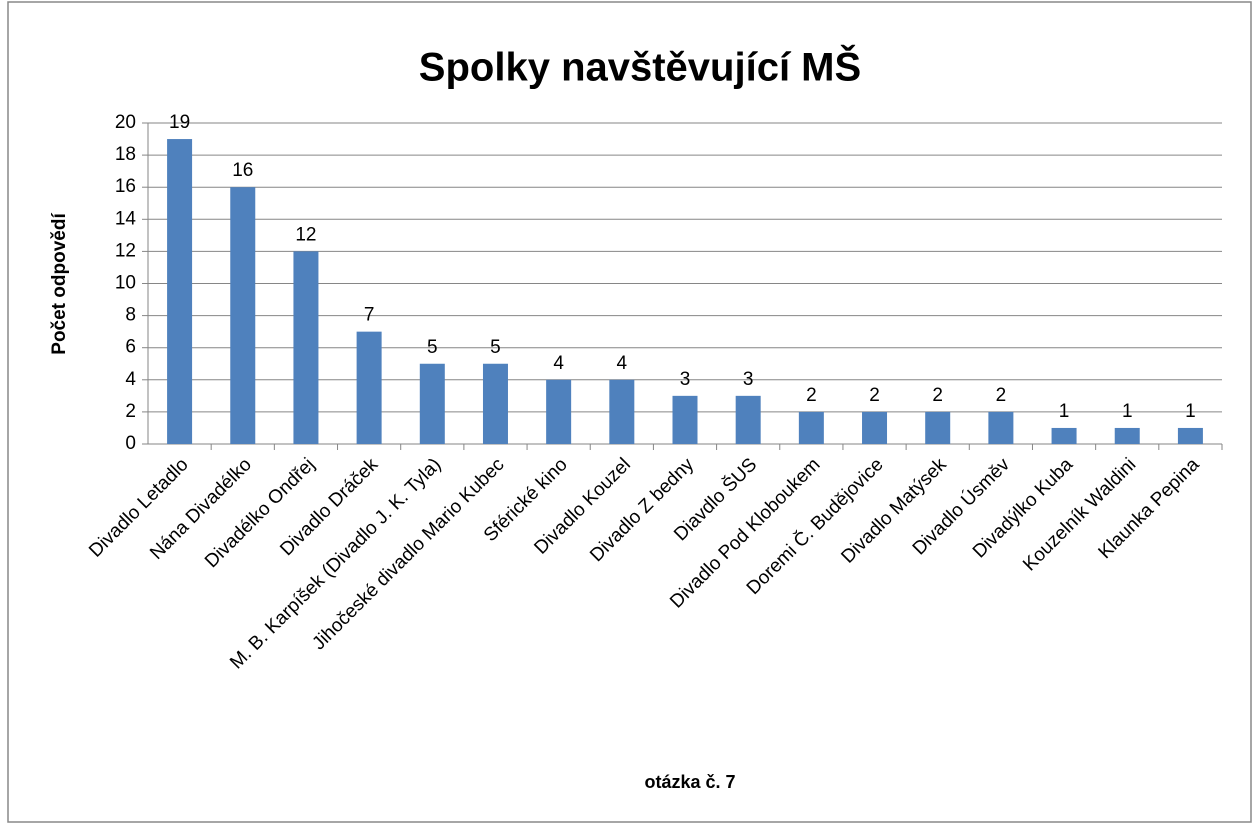 The width and height of the screenshot is (1253, 824). I want to click on data-label: 16, so click(242, 170).